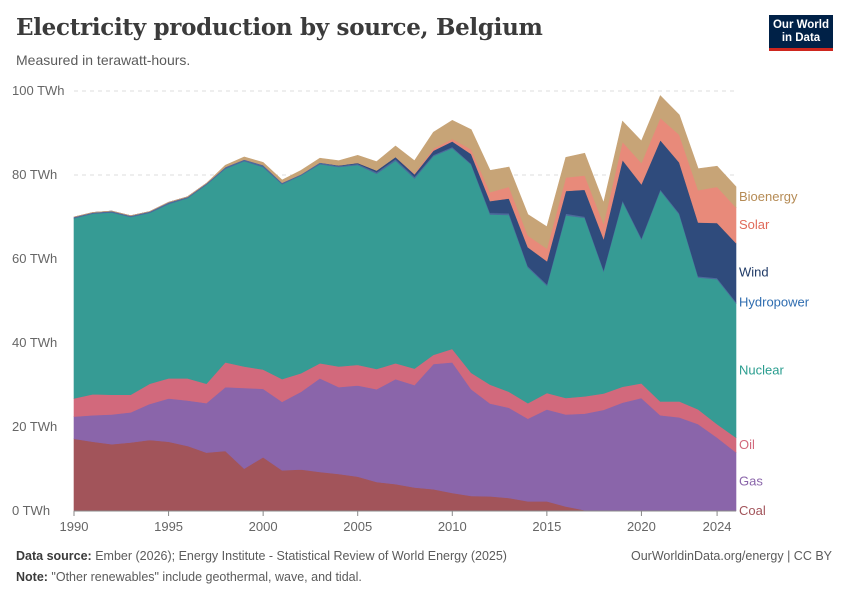 The image size is (850, 600). Describe the element at coordinates (32, 577) in the screenshot. I see `note-label: Note:` at that location.